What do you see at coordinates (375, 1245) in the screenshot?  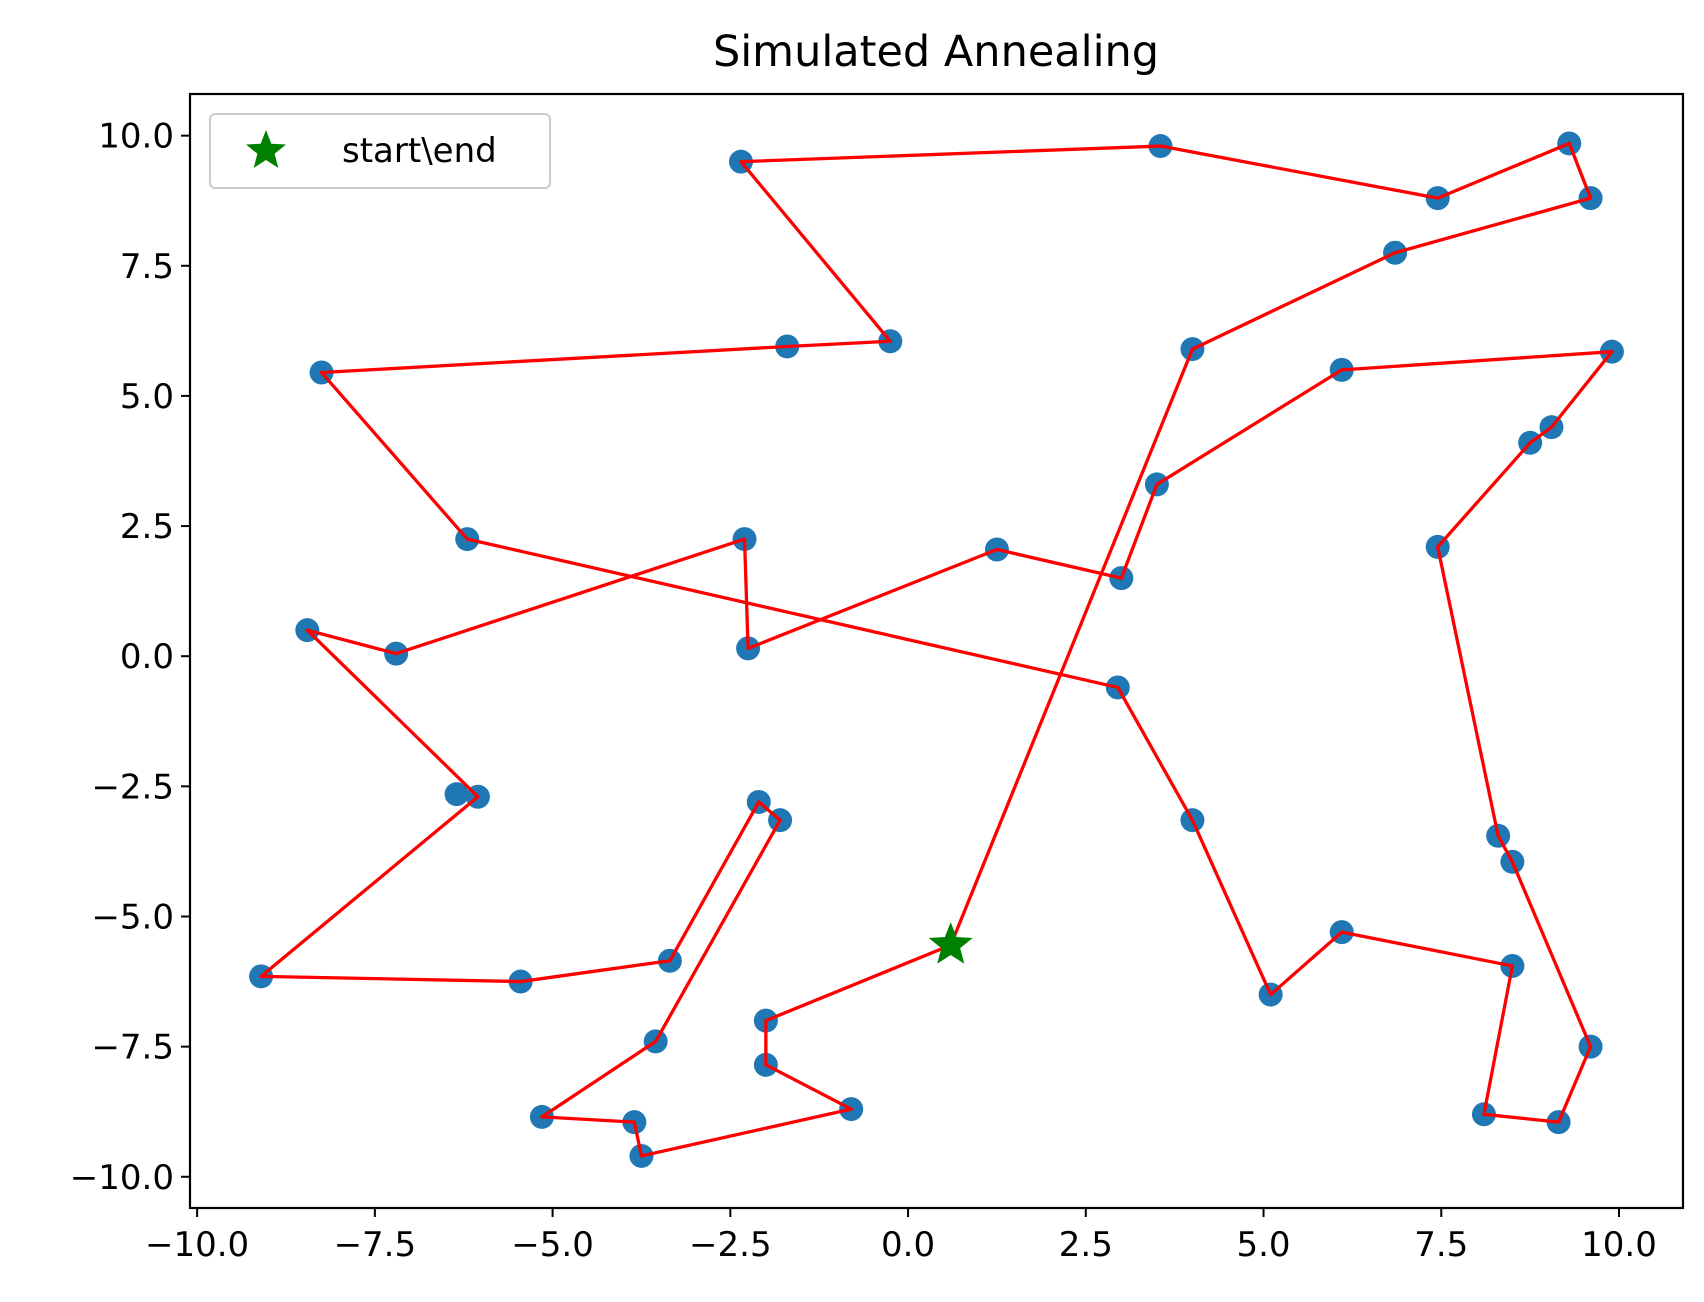 I see `x-tick-label: −7.5` at bounding box center [375, 1245].